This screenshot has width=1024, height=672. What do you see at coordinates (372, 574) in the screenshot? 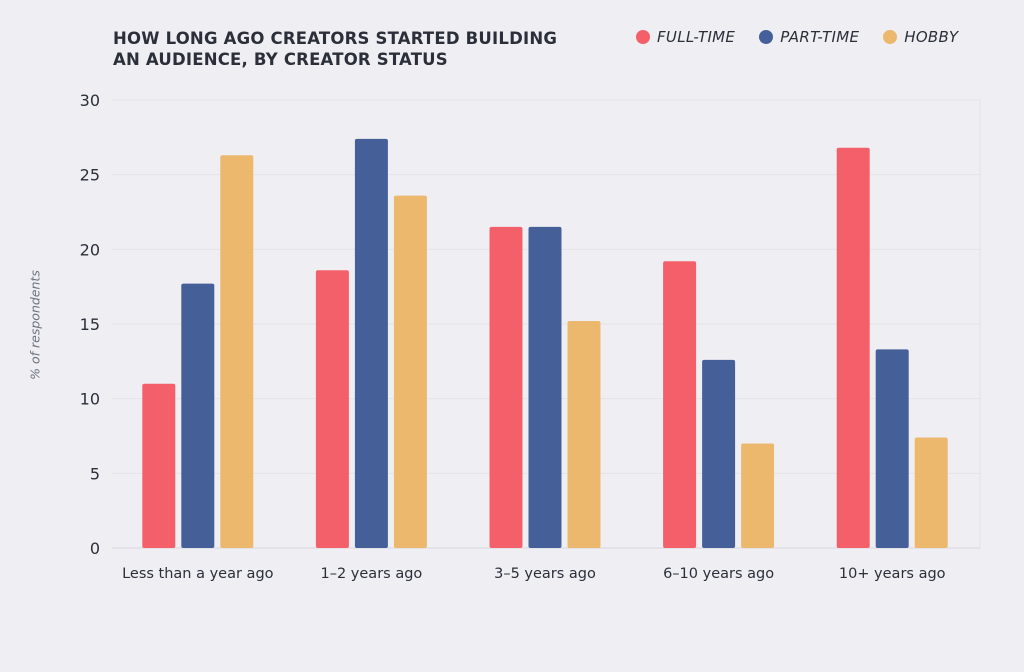
I see `x-tick-label: 1–2 years ago` at bounding box center [372, 574].